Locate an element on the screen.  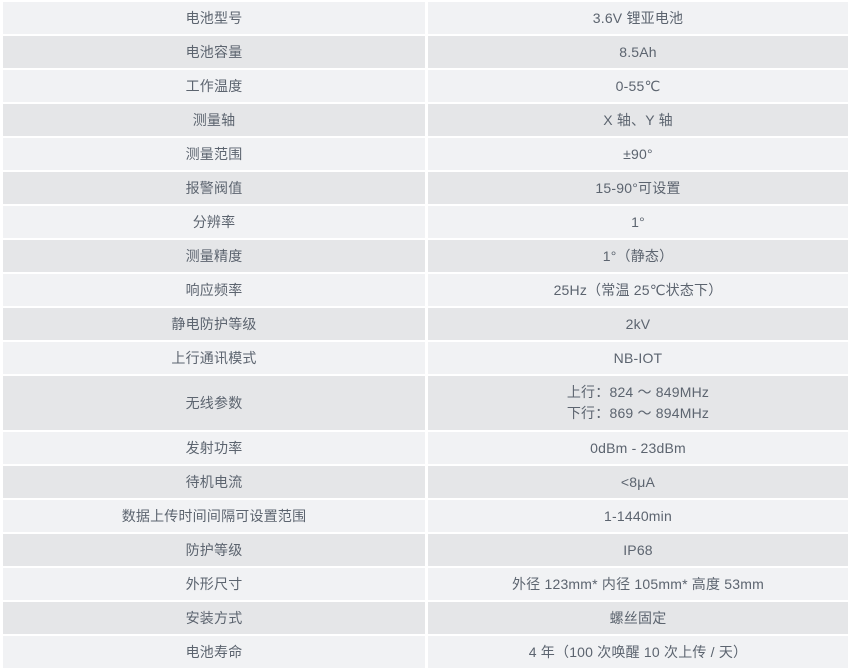
spec-label-cell: 安装方式 is located at coordinates (214, 618).